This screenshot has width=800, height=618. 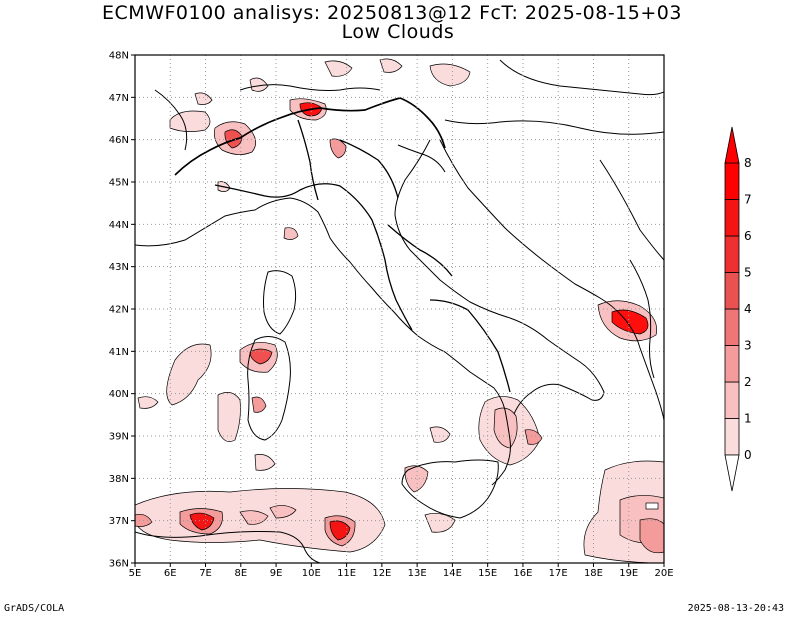 I want to click on lat-label: 46N, so click(x=119, y=140).